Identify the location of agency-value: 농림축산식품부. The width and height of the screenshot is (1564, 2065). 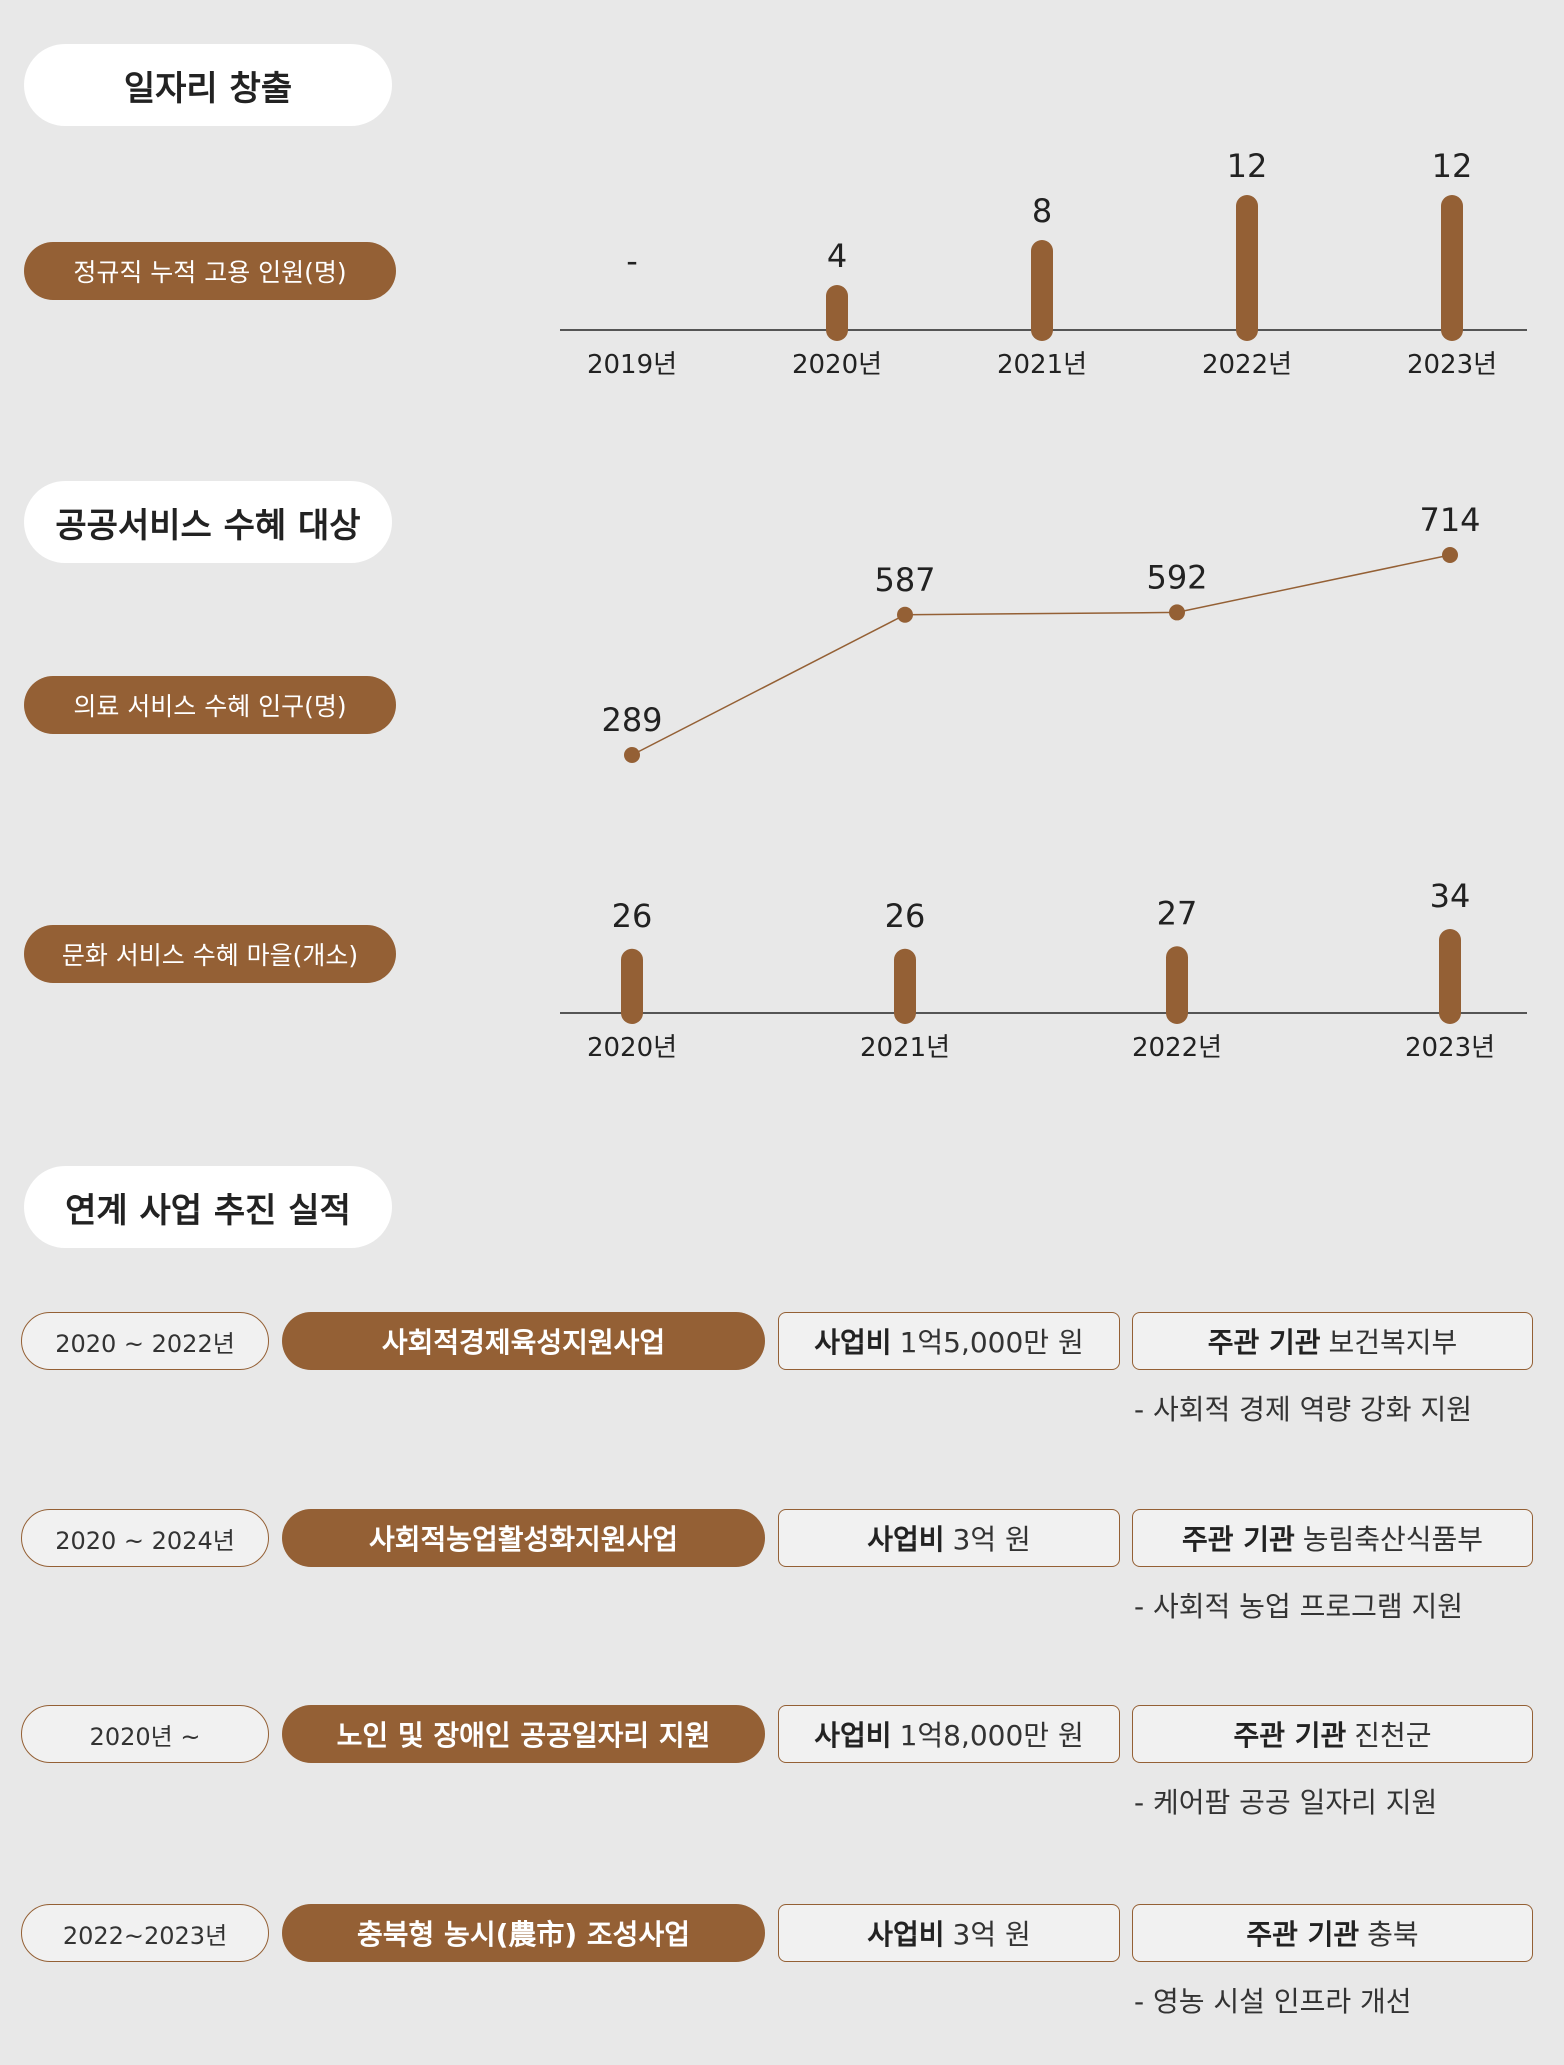
(1393, 1539).